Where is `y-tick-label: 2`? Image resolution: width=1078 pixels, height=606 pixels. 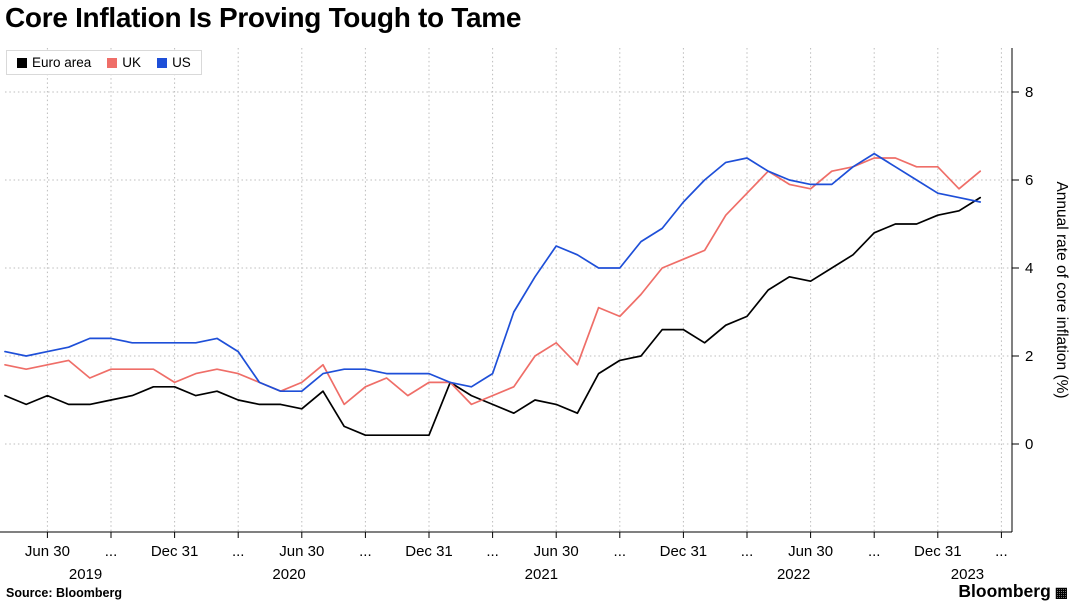
y-tick-label: 2 is located at coordinates (1029, 356).